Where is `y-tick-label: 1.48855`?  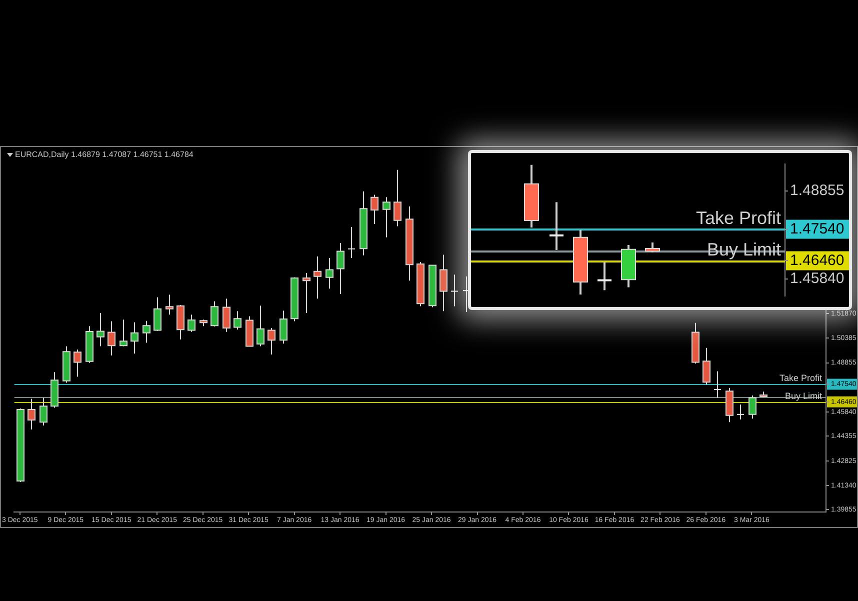 y-tick-label: 1.48855 is located at coordinates (817, 191).